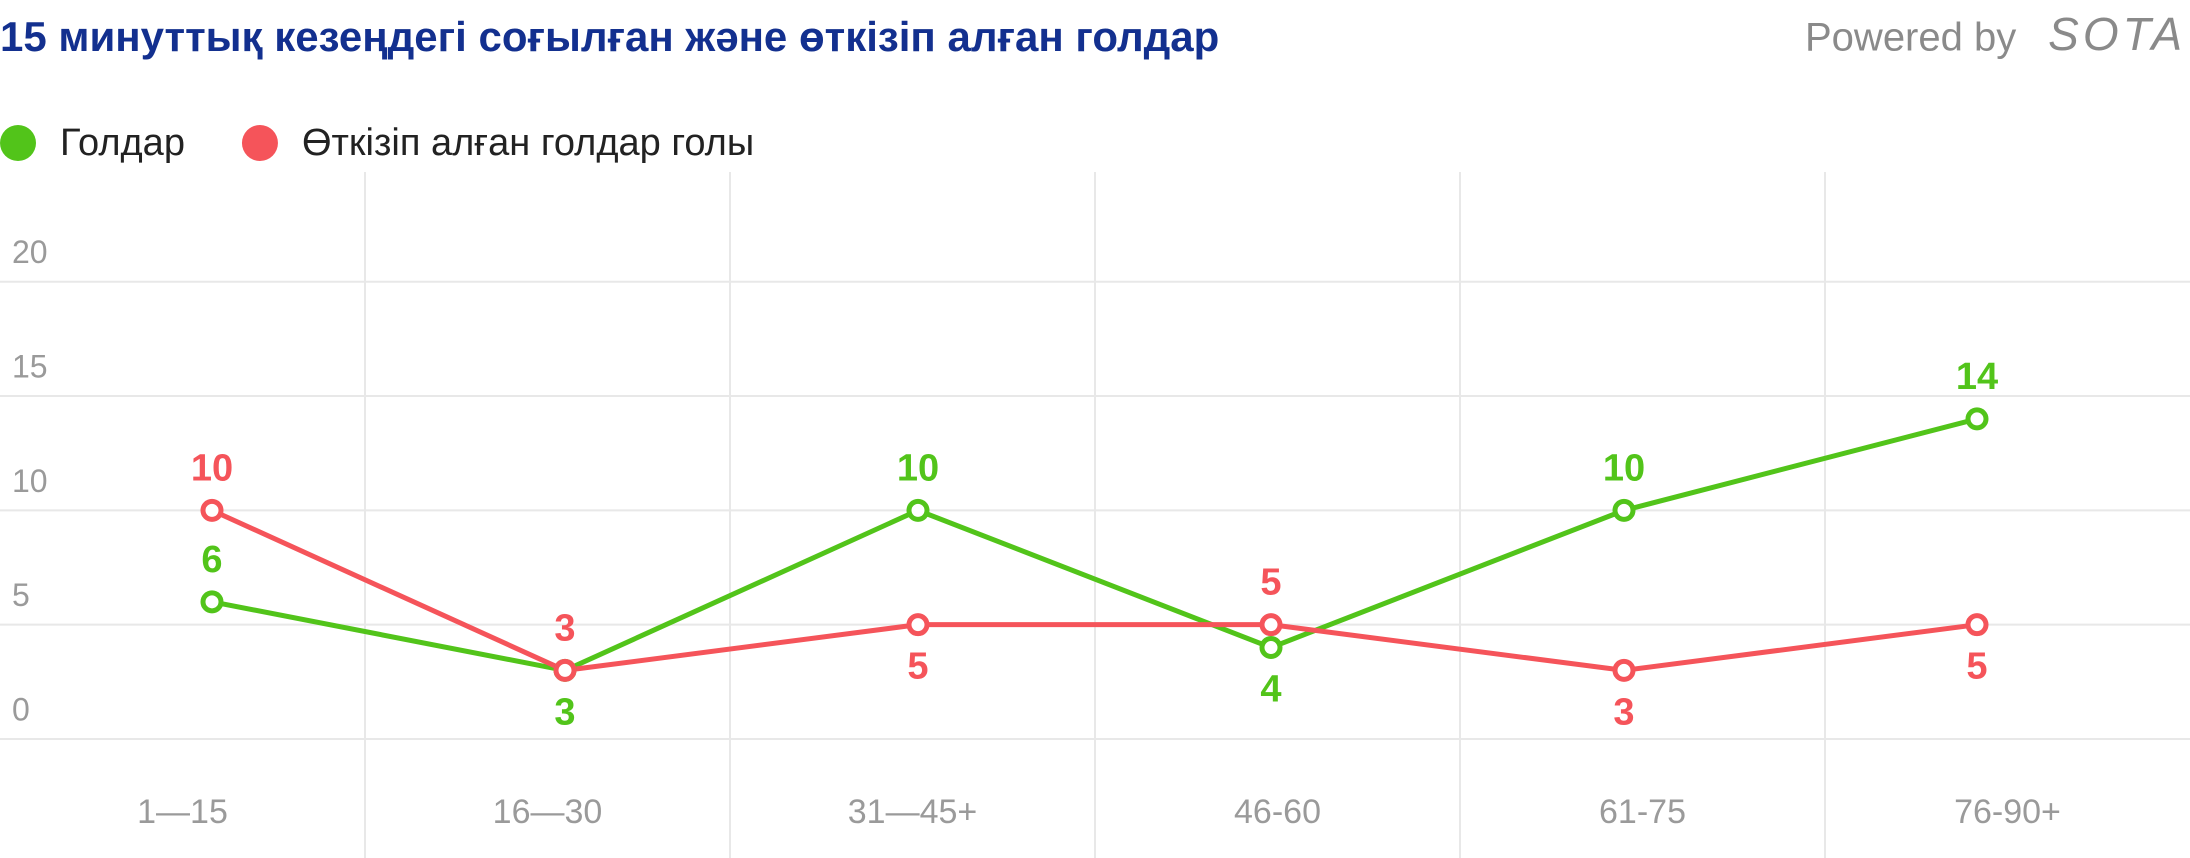 The image size is (2190, 858). What do you see at coordinates (2007, 812) in the screenshot?
I see `x-tick-label: 76-90+` at bounding box center [2007, 812].